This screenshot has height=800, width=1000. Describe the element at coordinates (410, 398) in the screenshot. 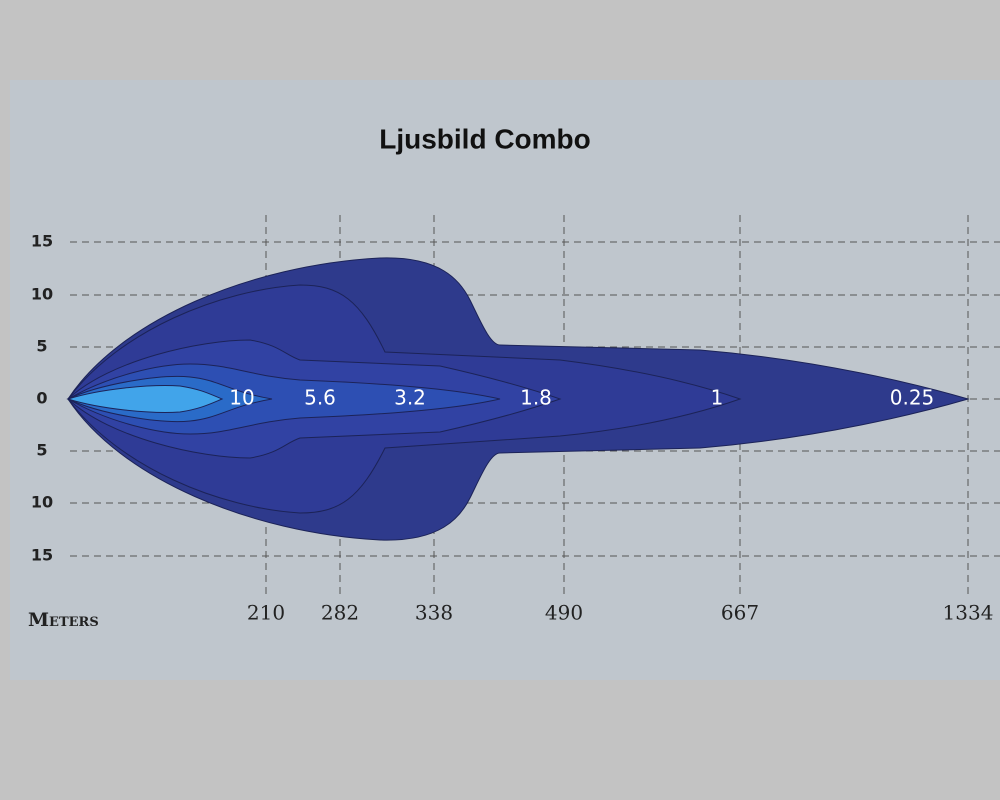

I see `zone-label: 3.2` at that location.